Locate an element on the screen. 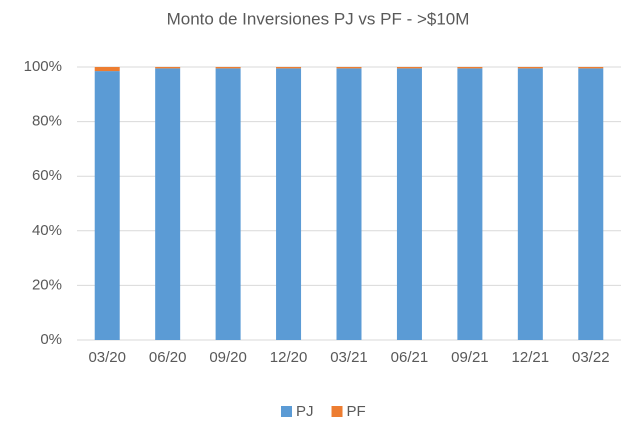 This screenshot has width=623, height=423. x-tick-label: 09/20 is located at coordinates (228, 357).